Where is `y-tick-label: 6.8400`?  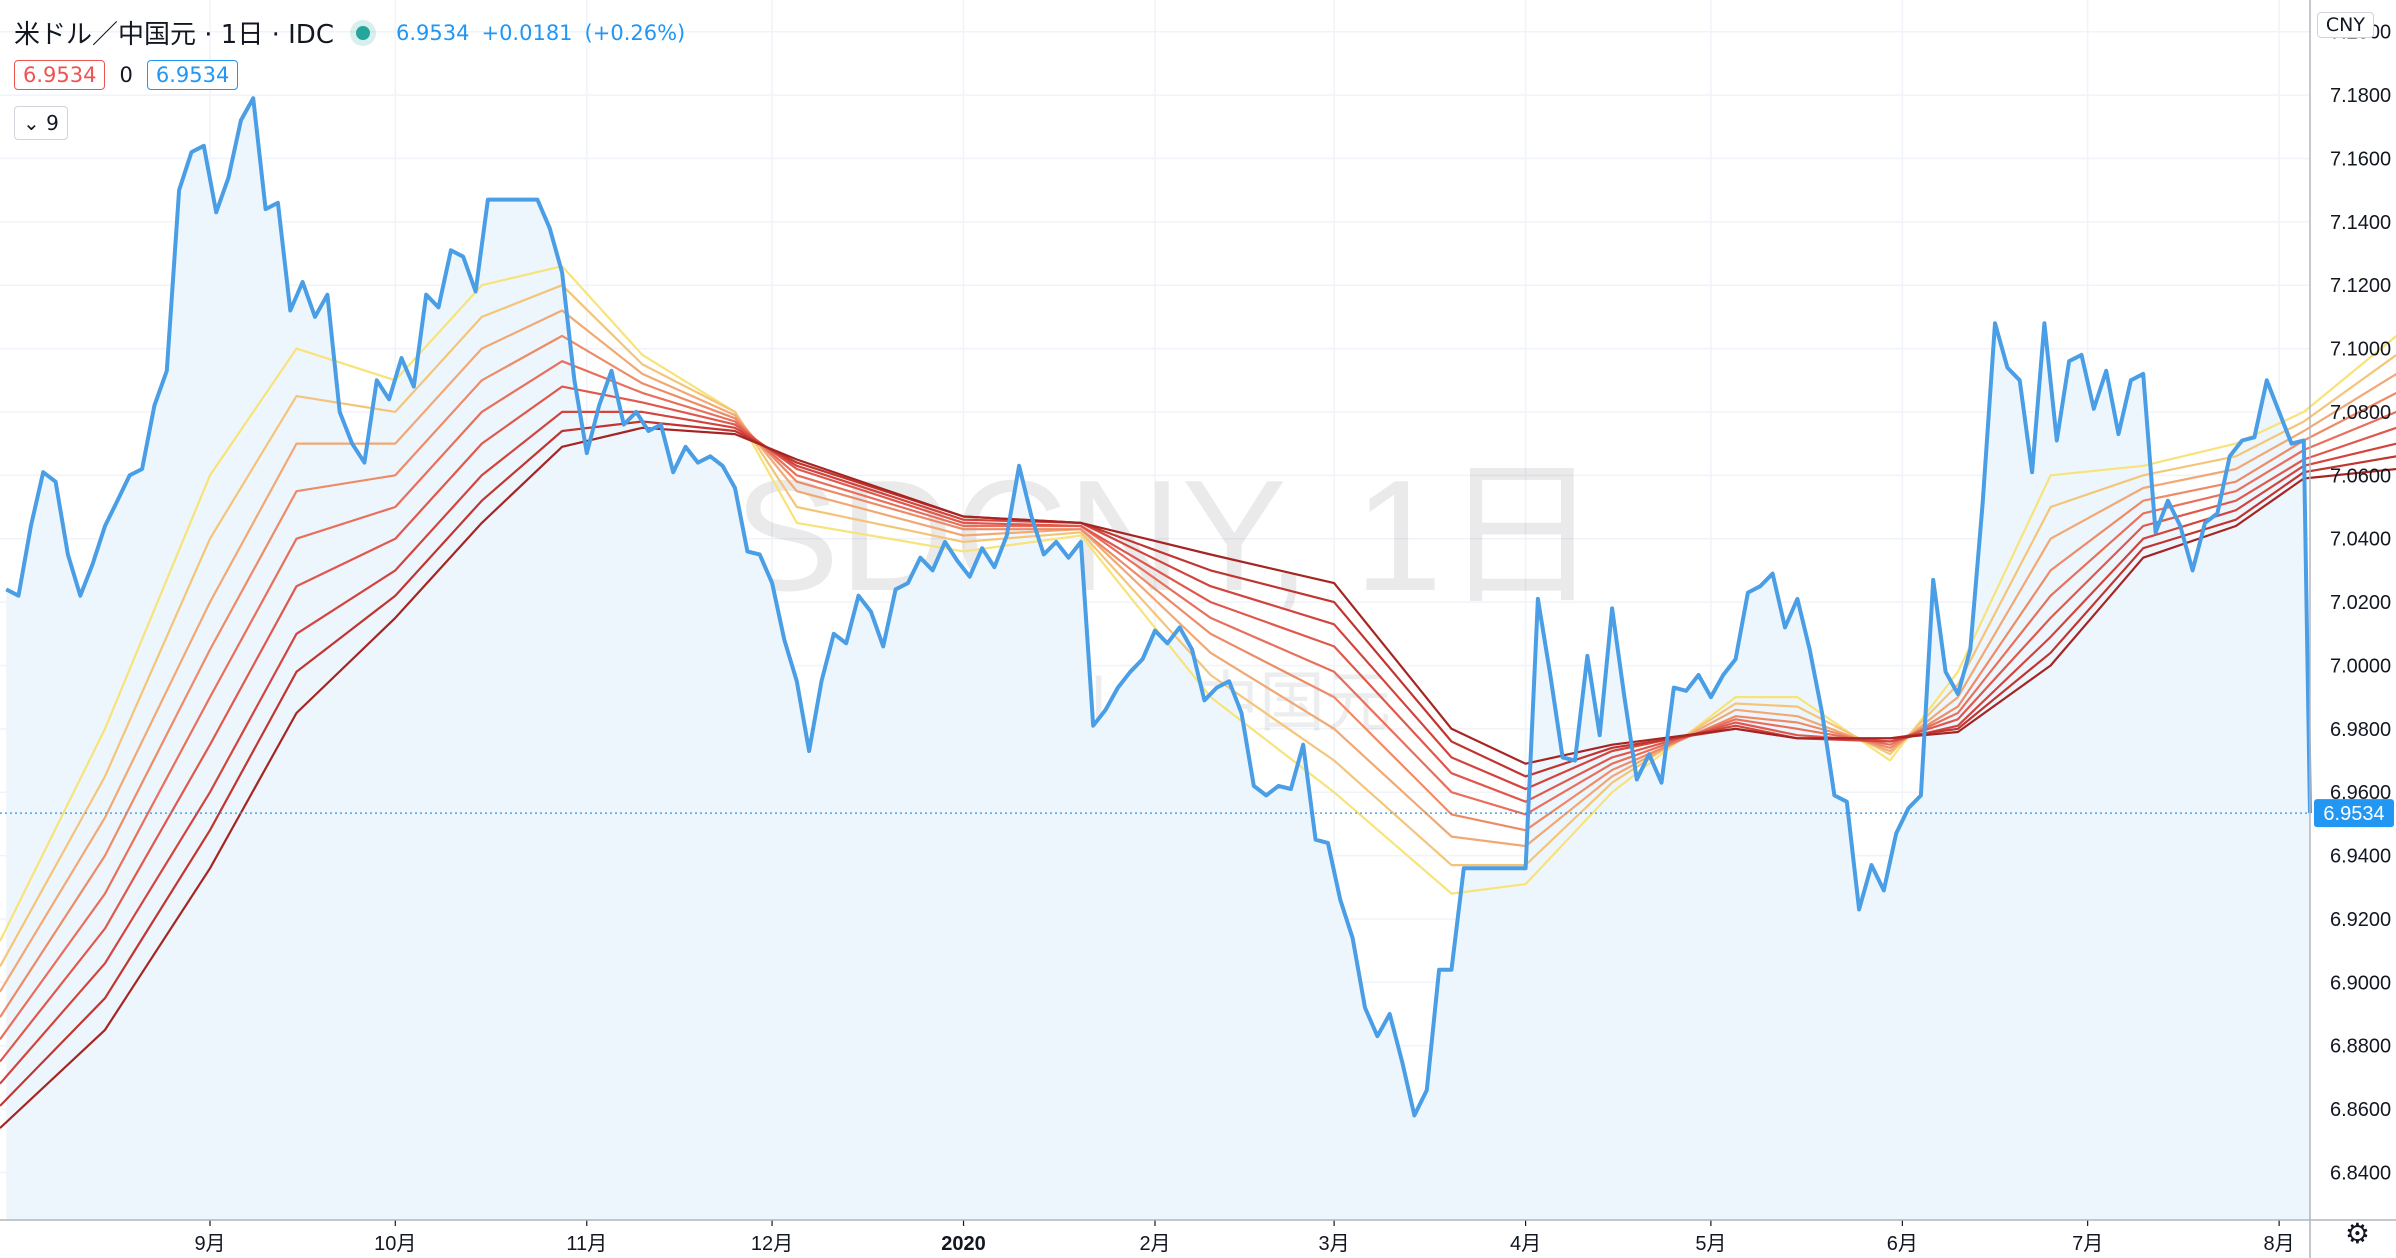 y-tick-label: 6.8400 is located at coordinates (2360, 1173).